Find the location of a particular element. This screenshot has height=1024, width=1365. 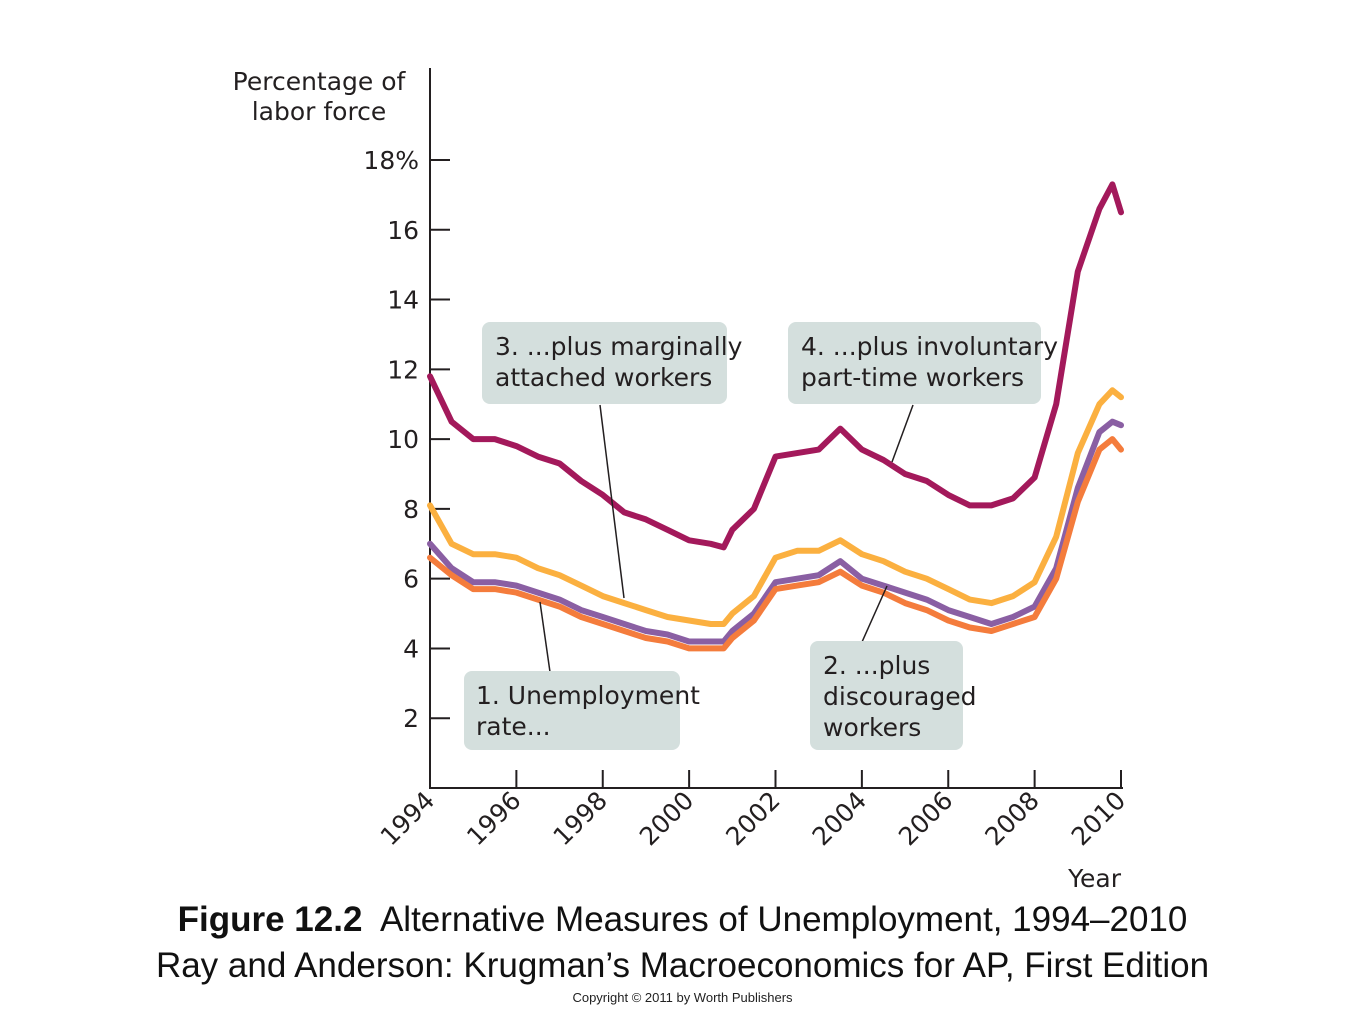

y-axis-title-line-2: labor force is located at coordinates (319, 111).